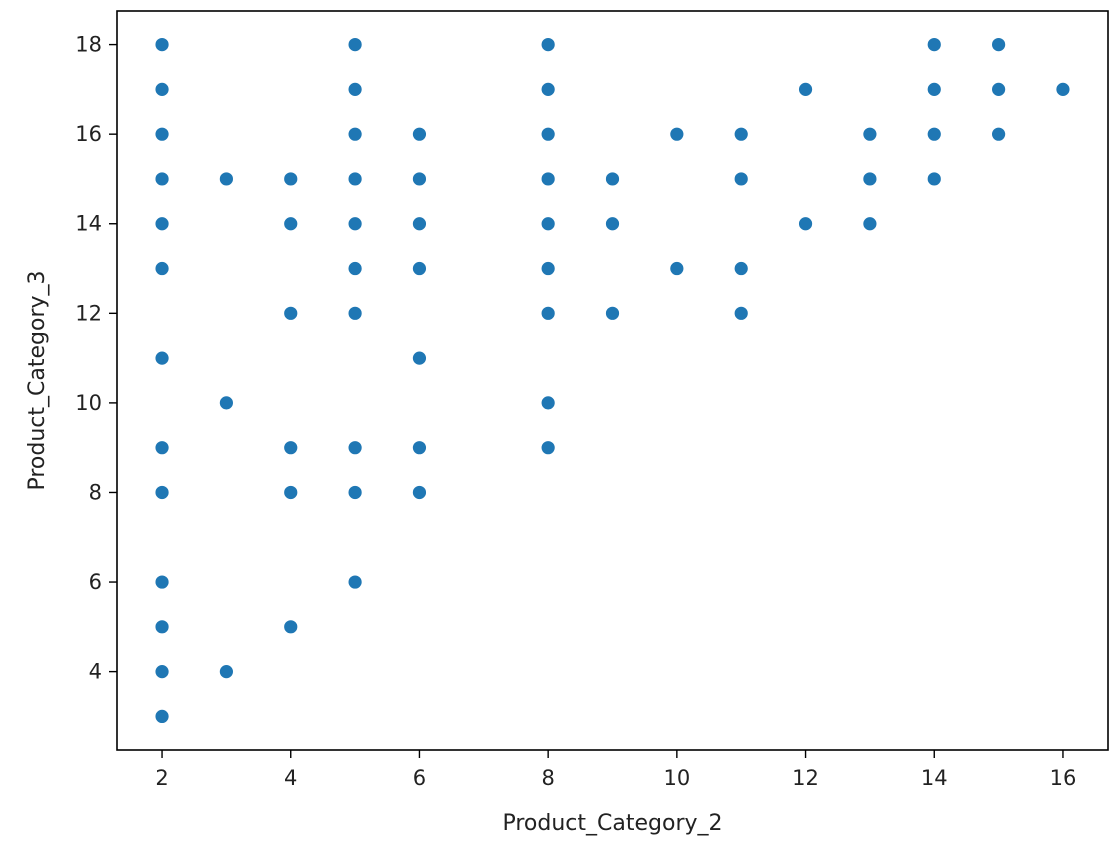  Describe the element at coordinates (934, 778) in the screenshot. I see `x-tick-label: 14` at that location.